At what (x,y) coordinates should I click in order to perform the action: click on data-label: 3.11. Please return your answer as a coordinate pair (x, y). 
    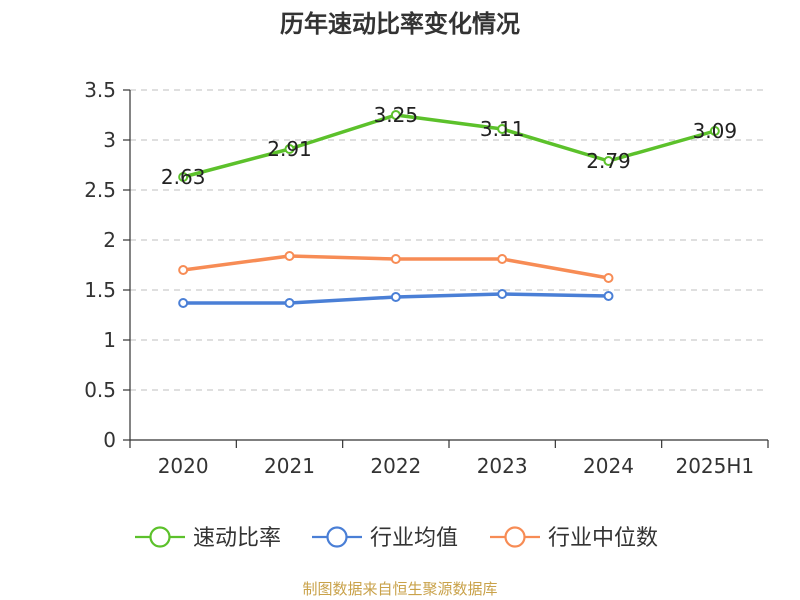
    Looking at the image, I should click on (502, 129).